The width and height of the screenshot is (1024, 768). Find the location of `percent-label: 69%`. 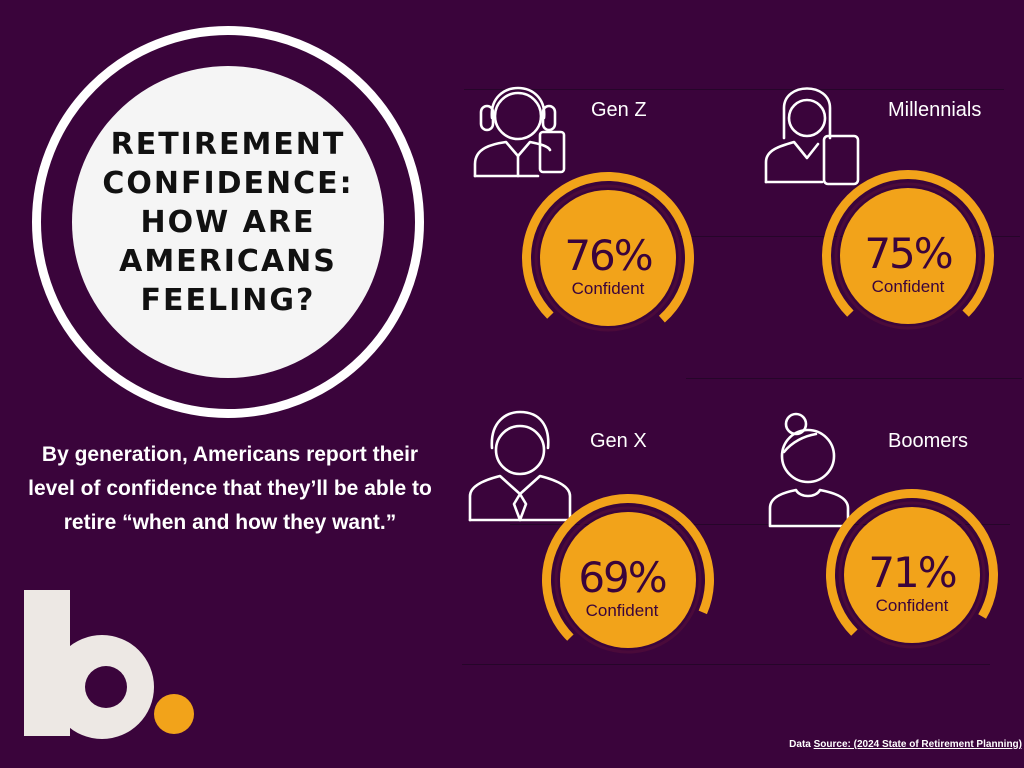

percent-label: 69% is located at coordinates (621, 577).